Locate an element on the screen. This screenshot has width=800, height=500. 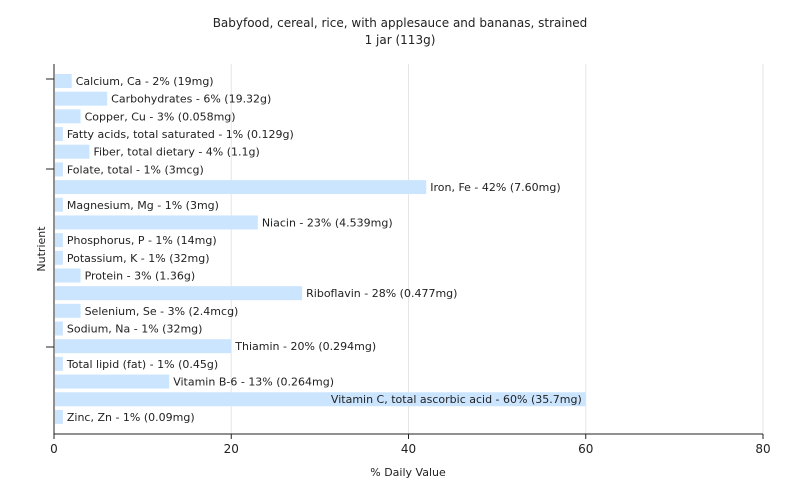
bar-label: Folate, total - 1% (3mcg) is located at coordinates (135, 169).